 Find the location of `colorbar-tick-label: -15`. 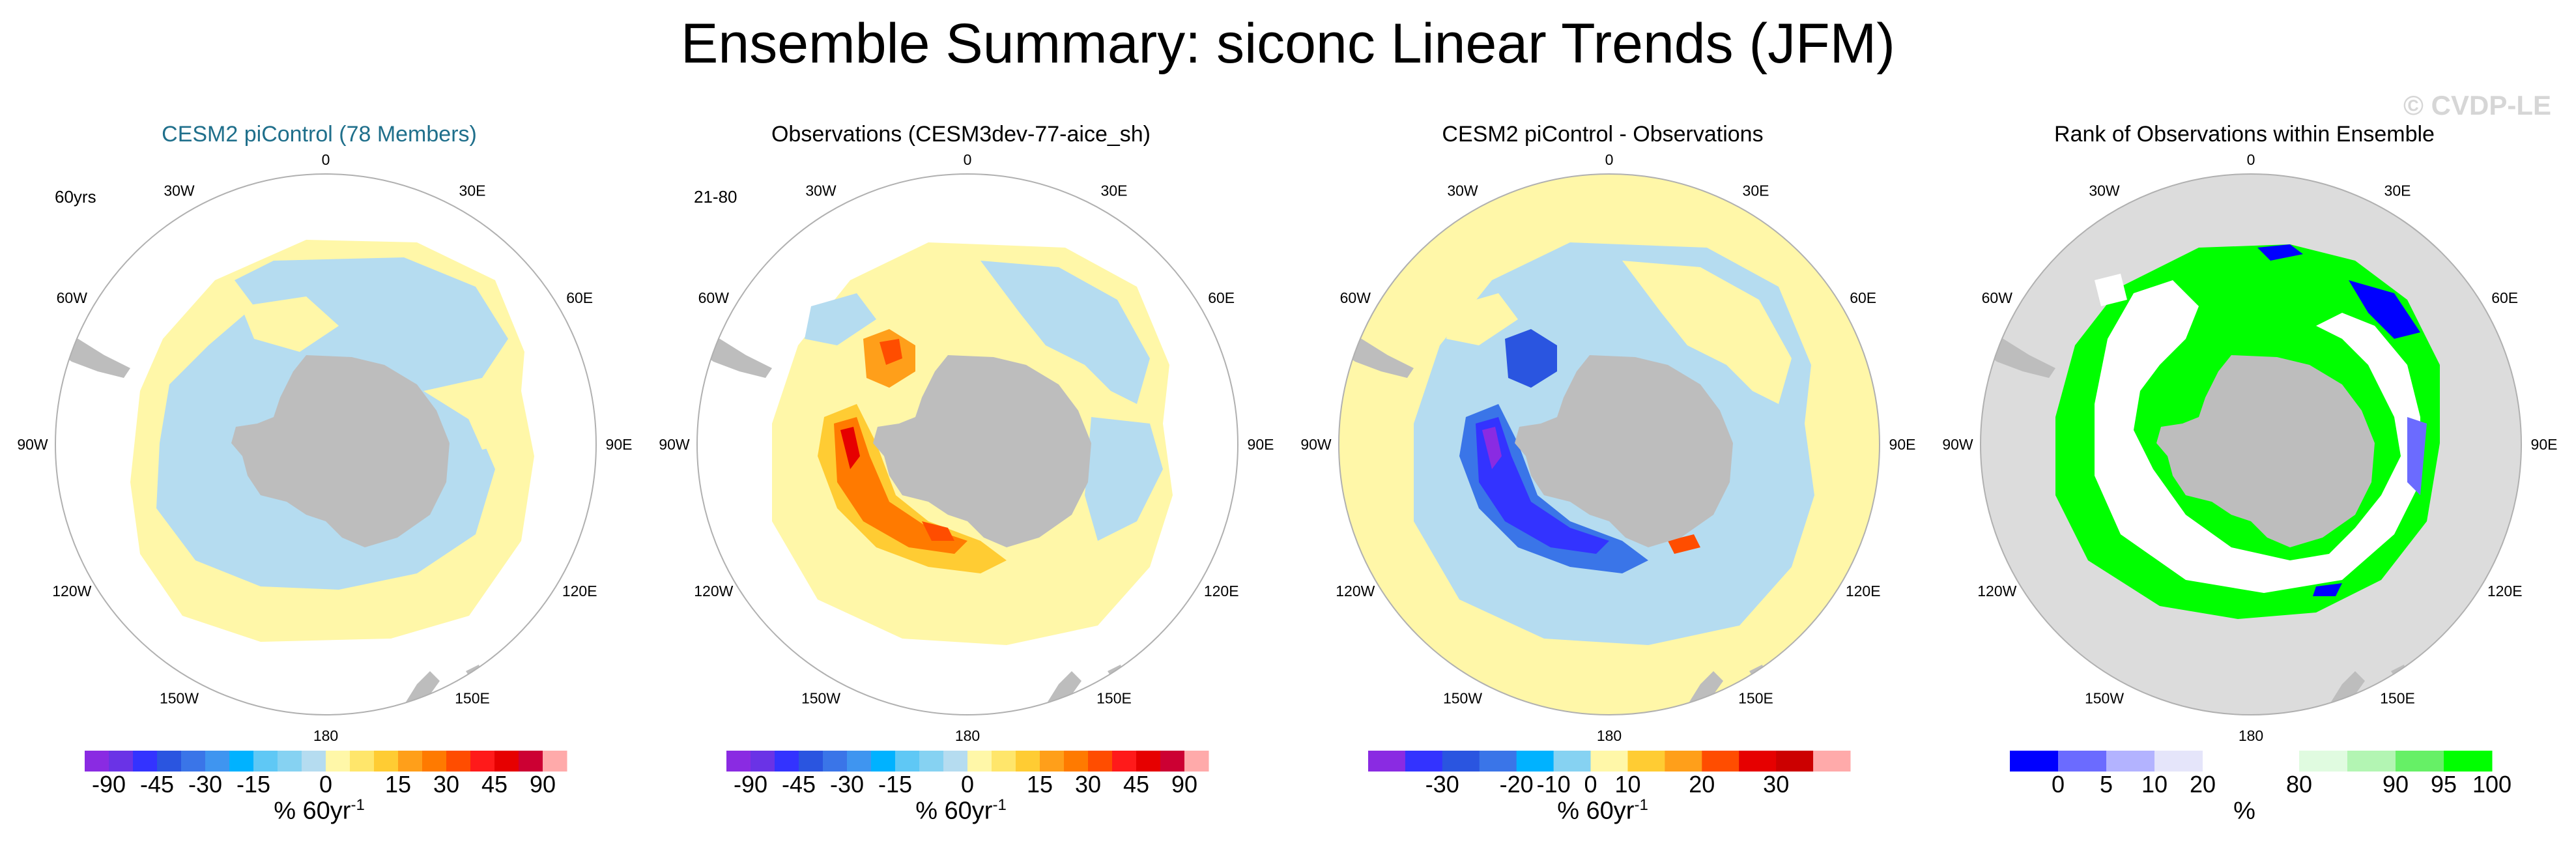

colorbar-tick-label: -15 is located at coordinates (253, 783).